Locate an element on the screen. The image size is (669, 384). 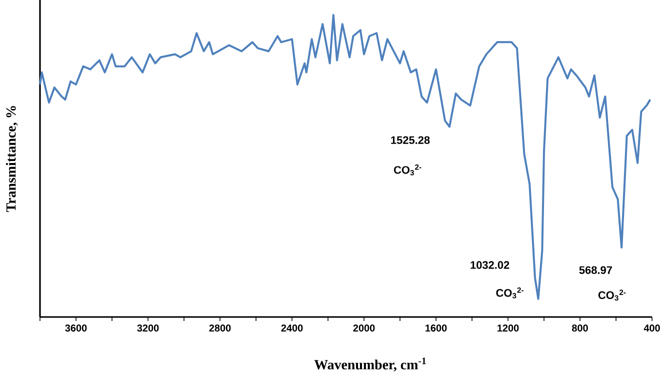
y-axis-title: Transmittance, % is located at coordinates (12, 159).